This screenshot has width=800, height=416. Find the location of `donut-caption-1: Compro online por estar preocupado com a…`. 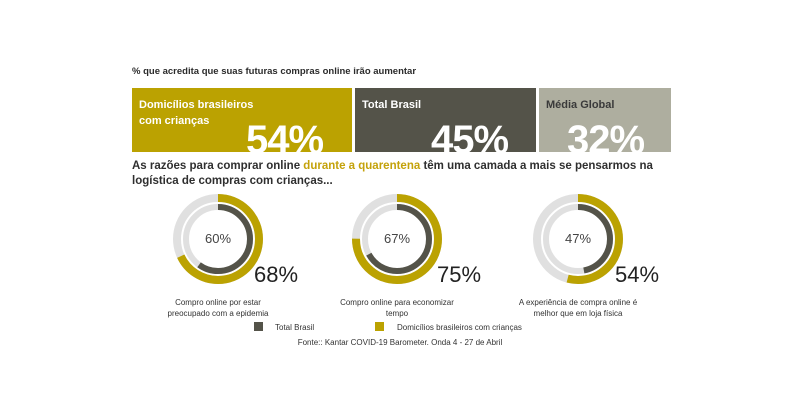

donut-caption-1: Compro online por estar preocupado com a… is located at coordinates (218, 308).